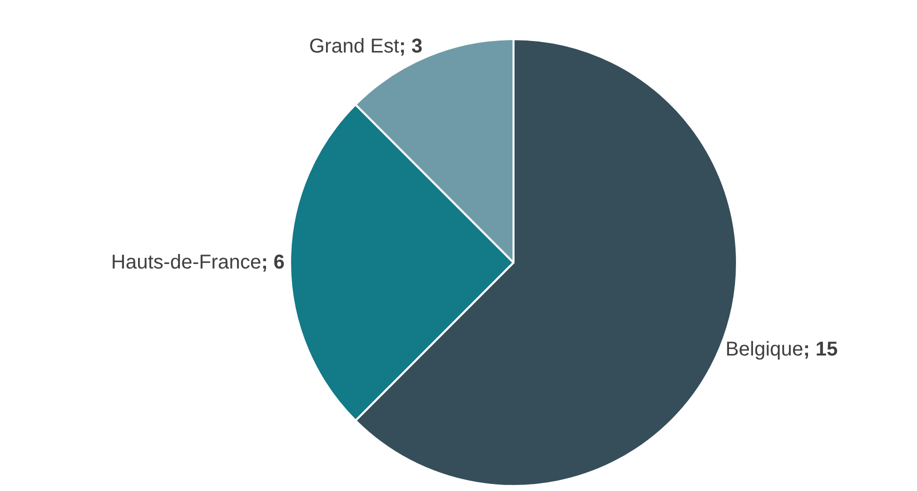  What do you see at coordinates (411, 47) in the screenshot?
I see `data-label: ; 3` at bounding box center [411, 47].